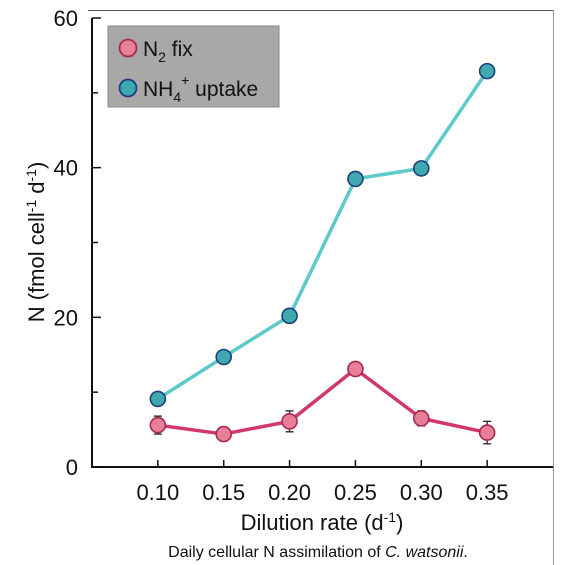  Describe the element at coordinates (223, 492) in the screenshot. I see `x-tick-label: 0.15` at that location.